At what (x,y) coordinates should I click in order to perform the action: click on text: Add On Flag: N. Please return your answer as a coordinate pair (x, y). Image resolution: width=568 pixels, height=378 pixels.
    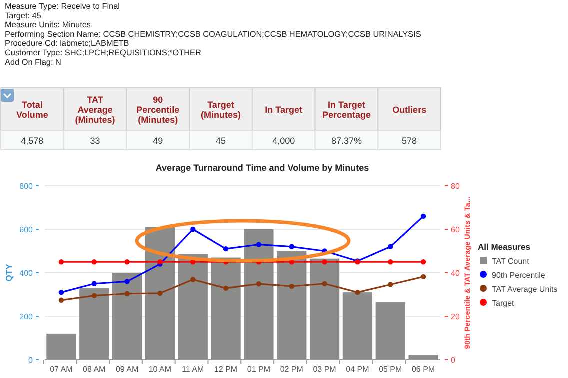
    Looking at the image, I should click on (33, 62).